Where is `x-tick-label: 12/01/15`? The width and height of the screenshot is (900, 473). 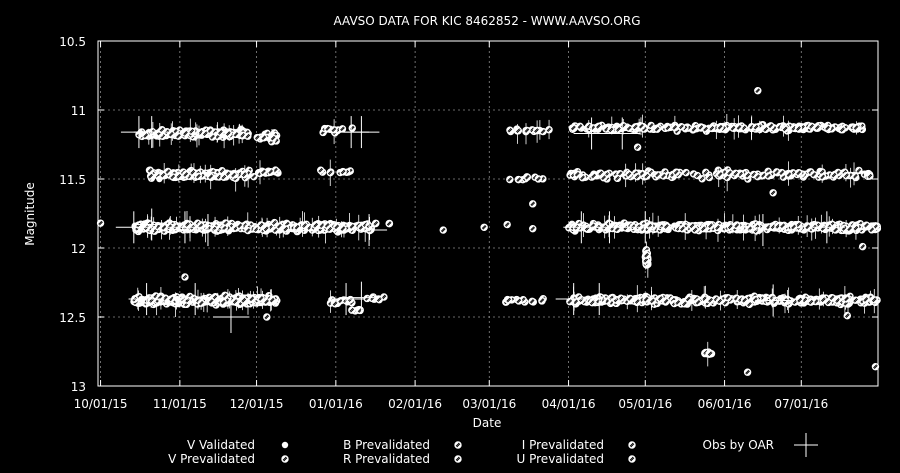 x-tick-label: 12/01/15 is located at coordinates (257, 404).